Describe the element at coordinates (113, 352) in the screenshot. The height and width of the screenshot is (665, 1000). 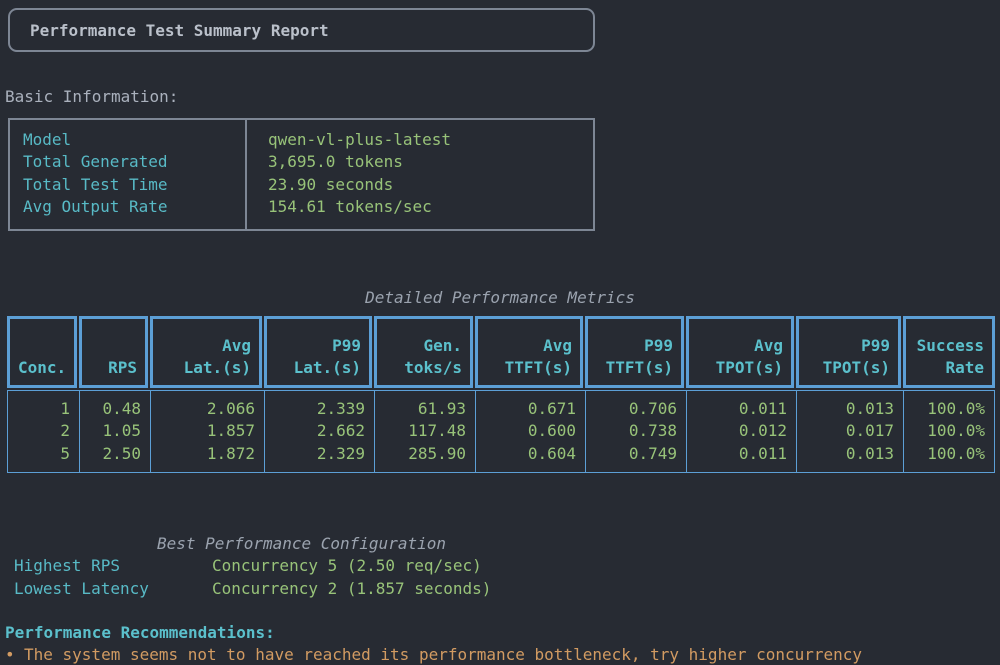
I see `column-header-rps: RPS` at that location.